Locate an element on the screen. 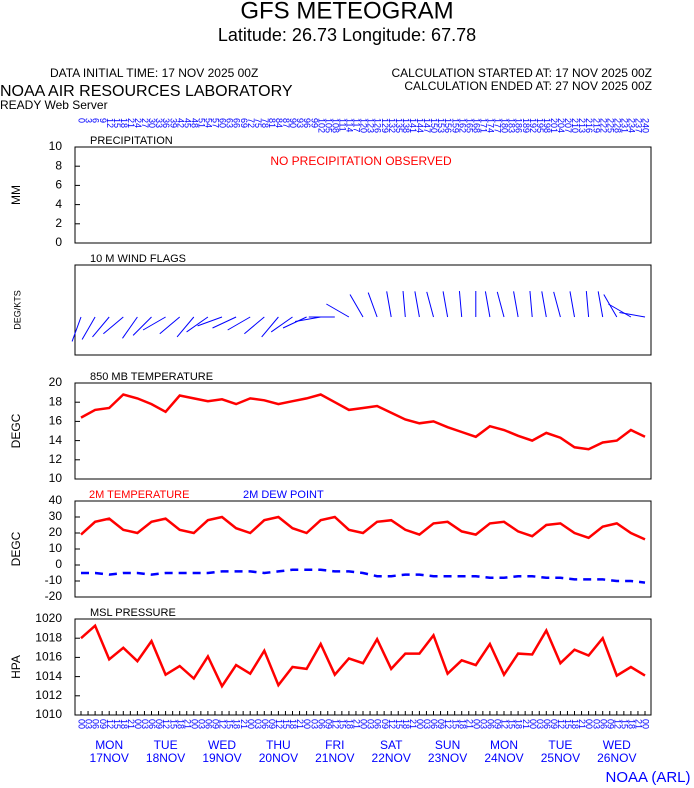  y-axis-label: HPA is located at coordinates (16, 667).